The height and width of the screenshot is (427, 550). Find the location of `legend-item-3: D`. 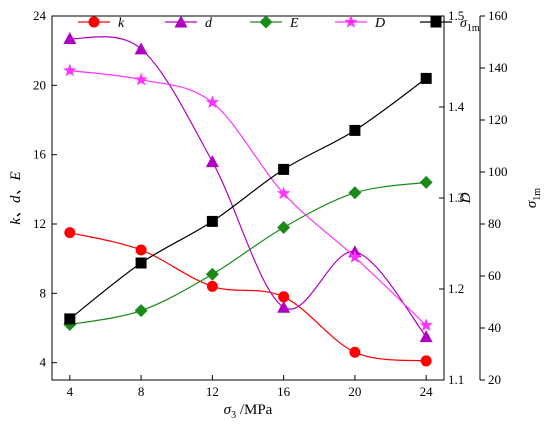

legend-item-3: D is located at coordinates (360, 23).